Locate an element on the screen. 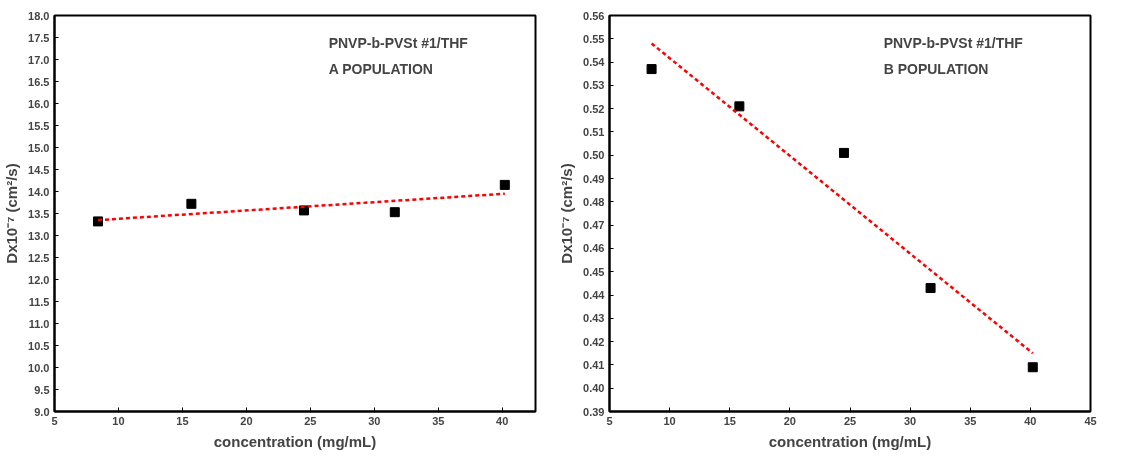 The height and width of the screenshot is (457, 1125). y-tick-label: 10.5 is located at coordinates (39, 345).